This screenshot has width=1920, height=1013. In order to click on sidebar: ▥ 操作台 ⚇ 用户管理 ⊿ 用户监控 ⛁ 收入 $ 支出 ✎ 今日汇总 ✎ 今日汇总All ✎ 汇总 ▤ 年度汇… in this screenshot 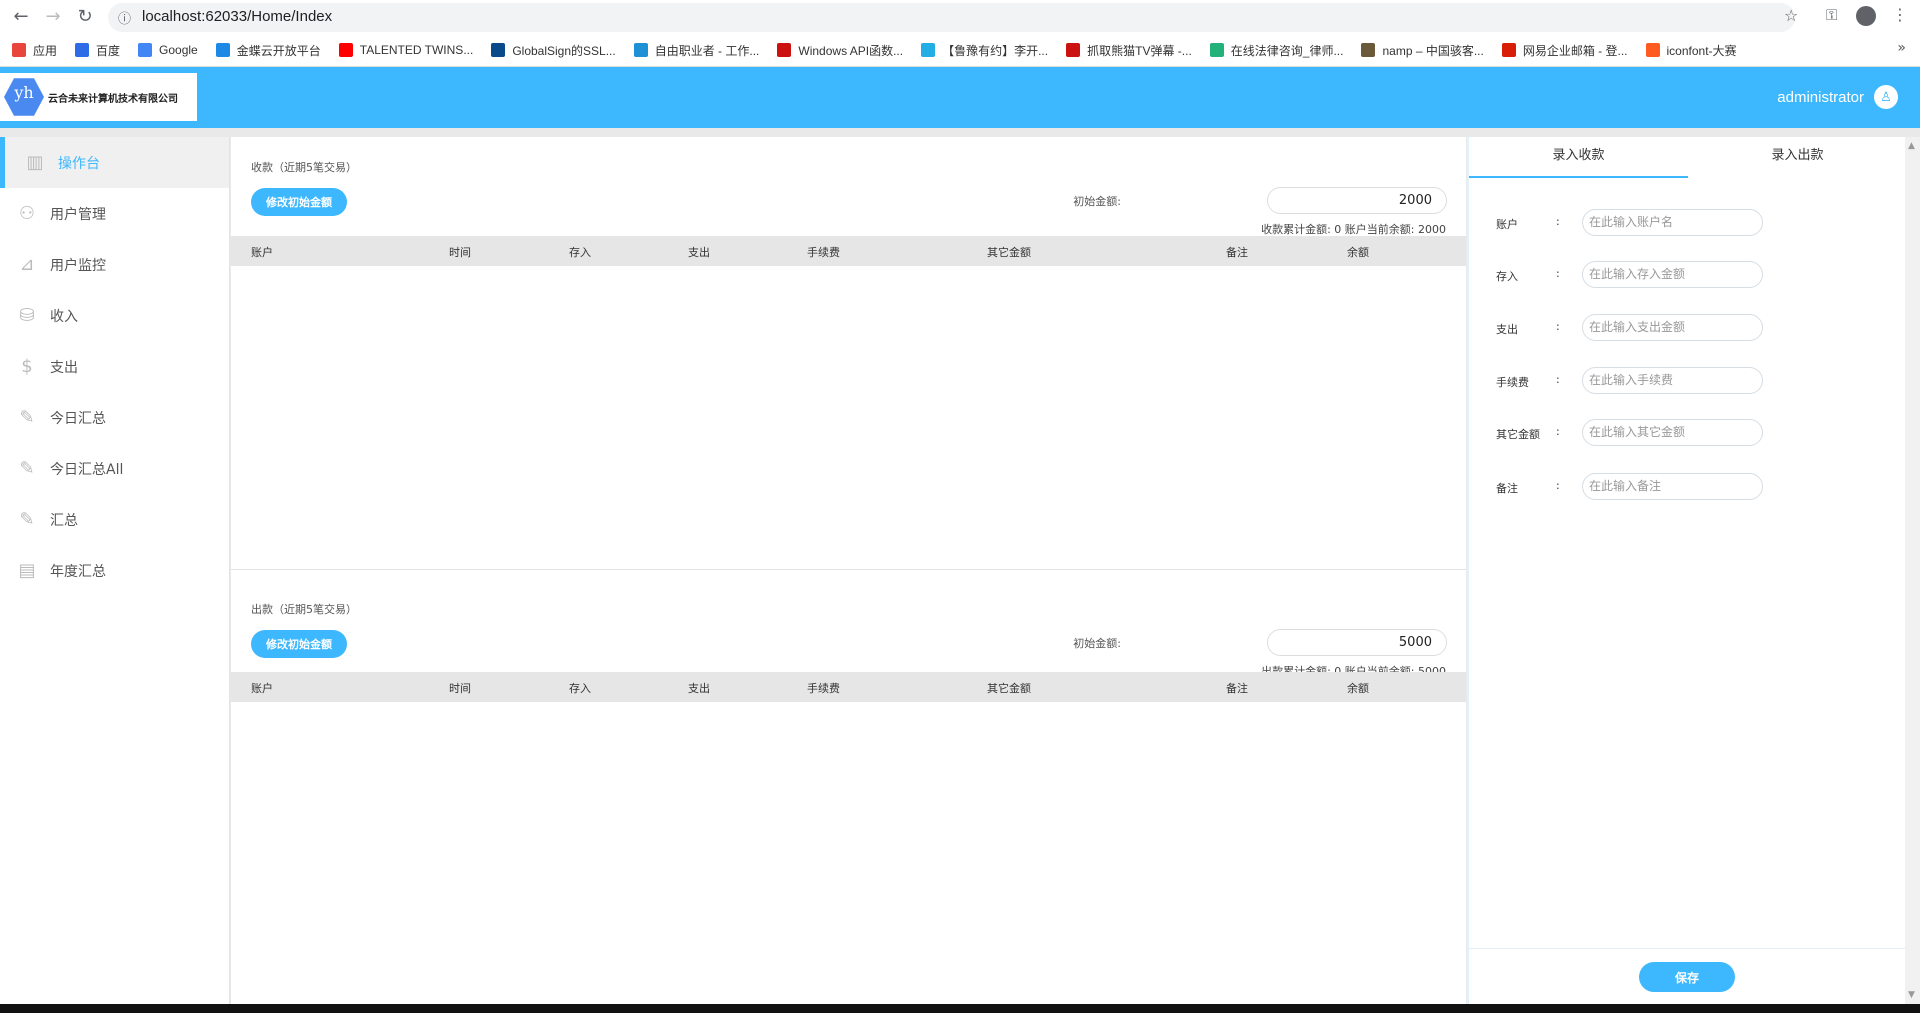, I will do `click(115, 570)`.